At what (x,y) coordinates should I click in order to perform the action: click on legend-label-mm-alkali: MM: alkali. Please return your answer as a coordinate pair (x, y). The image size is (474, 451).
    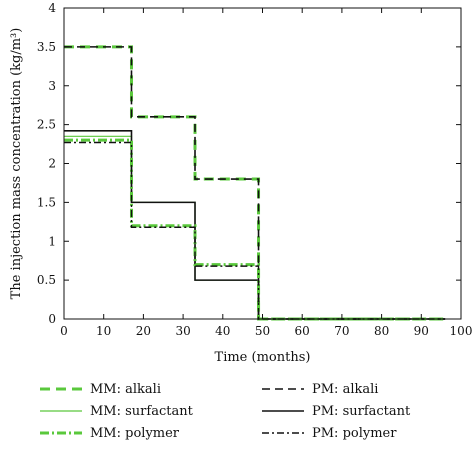
    Looking at the image, I should click on (125, 389).